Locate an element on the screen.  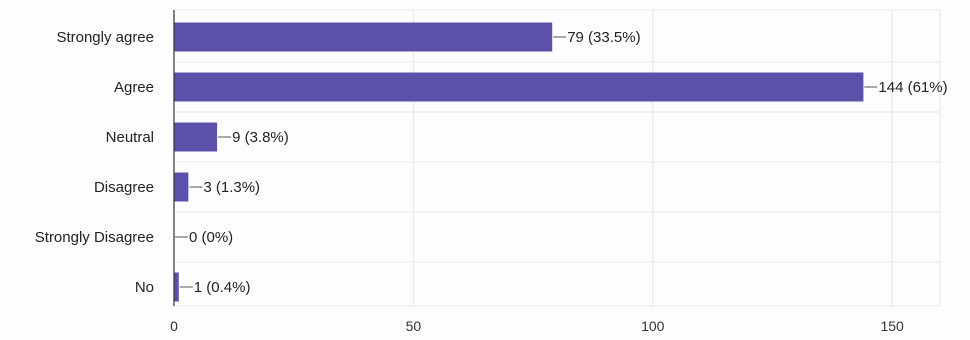
data-label-2: 9 (3.8%) is located at coordinates (260, 137).